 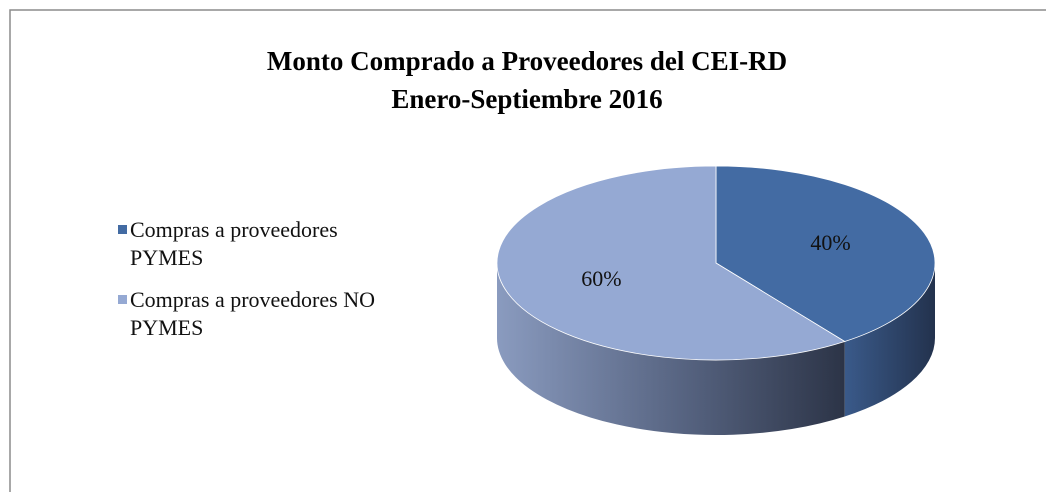 I want to click on legend-label: Compras a proveedores PYMES, so click(x=234, y=243).